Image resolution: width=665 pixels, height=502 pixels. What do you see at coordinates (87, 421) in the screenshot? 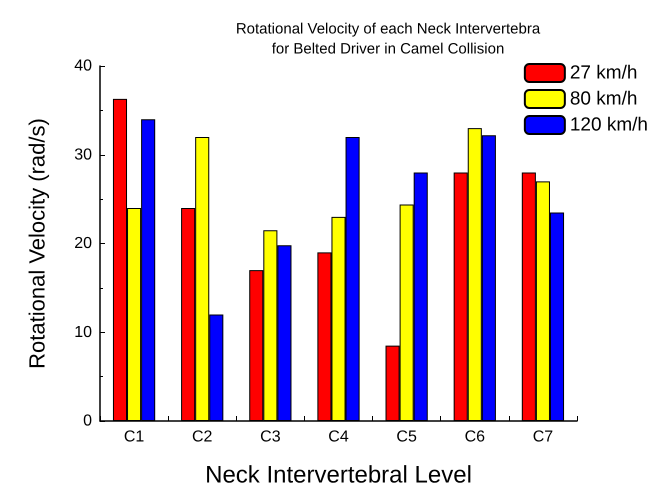
I see `y-tick-label: 0` at bounding box center [87, 421].